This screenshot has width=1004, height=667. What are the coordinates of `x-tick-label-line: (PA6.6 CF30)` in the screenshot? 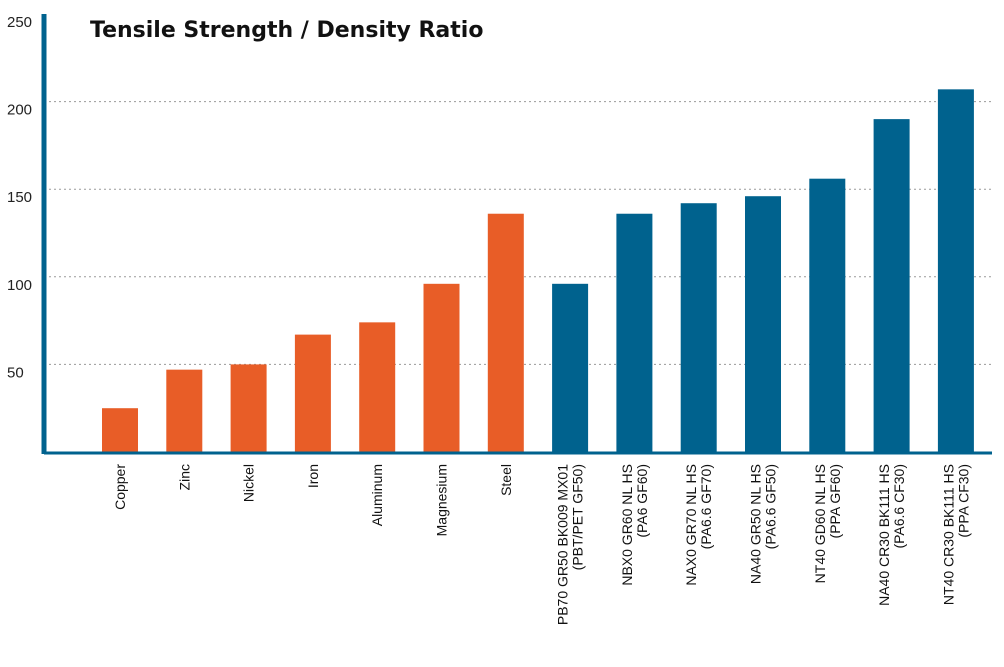 It's located at (899, 506).